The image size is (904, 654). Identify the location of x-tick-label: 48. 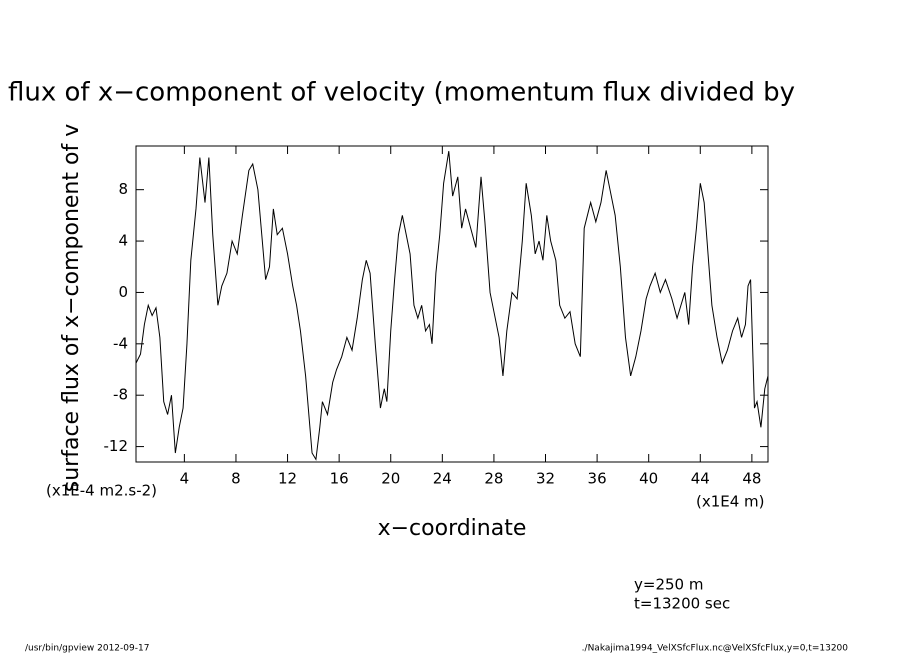
(751, 479).